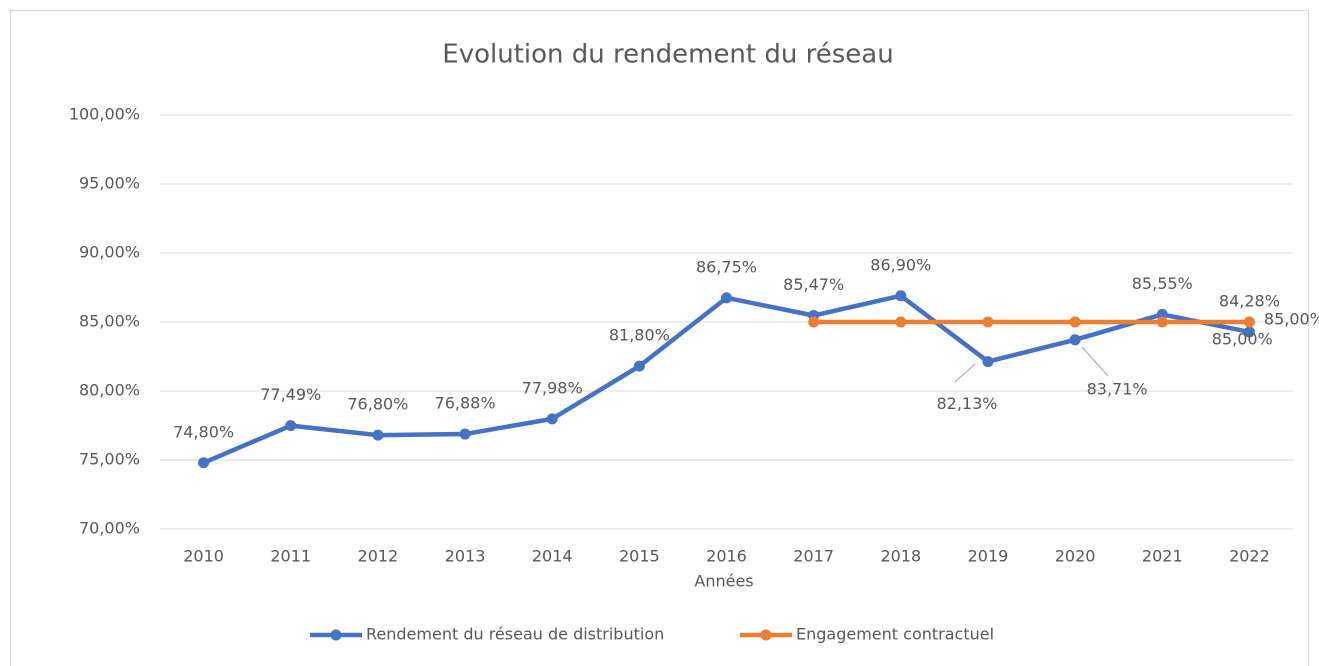 This screenshot has width=1319, height=666. I want to click on x-tick-label: 2021, so click(1162, 556).